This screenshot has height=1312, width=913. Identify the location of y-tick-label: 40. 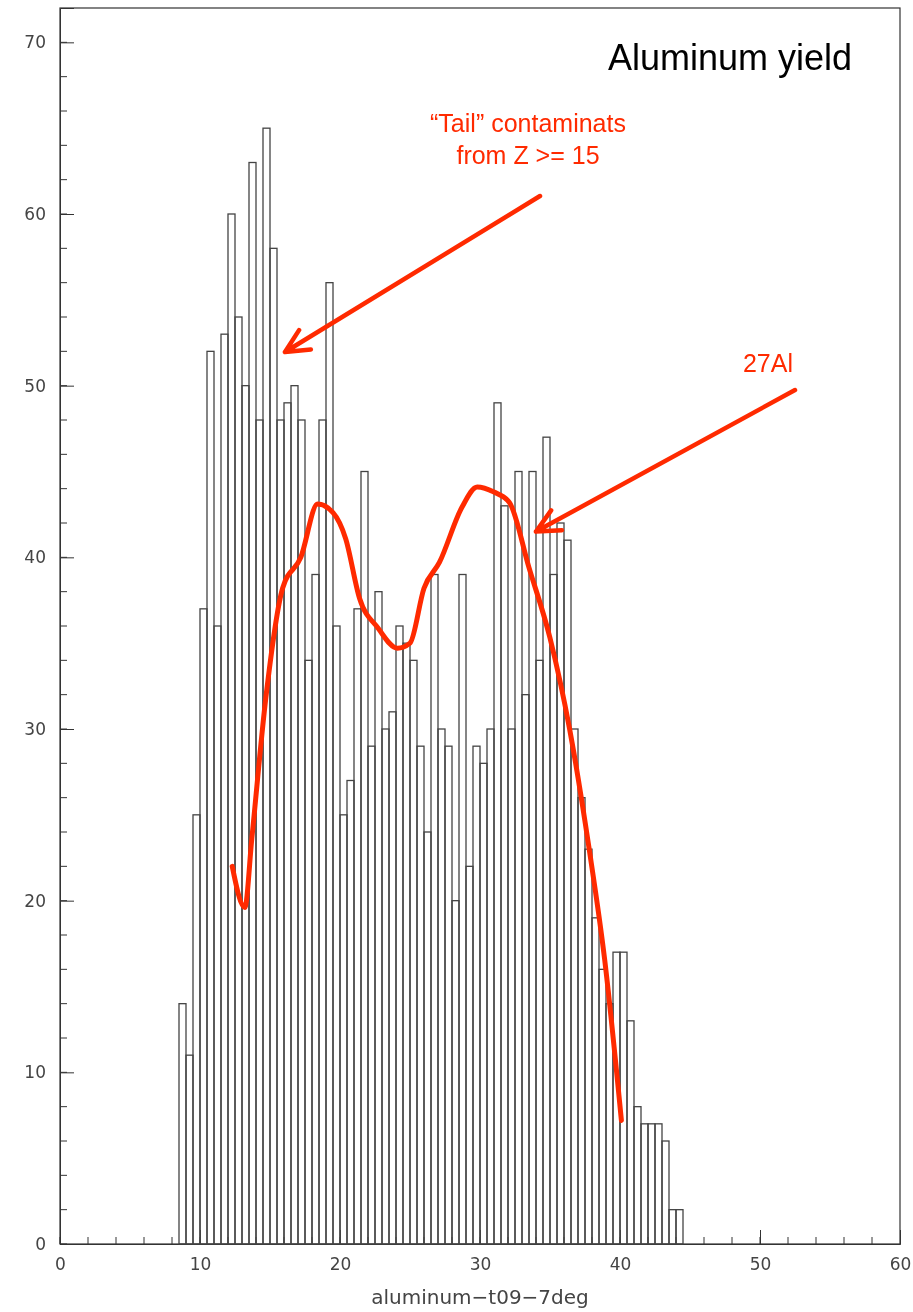
(35, 557).